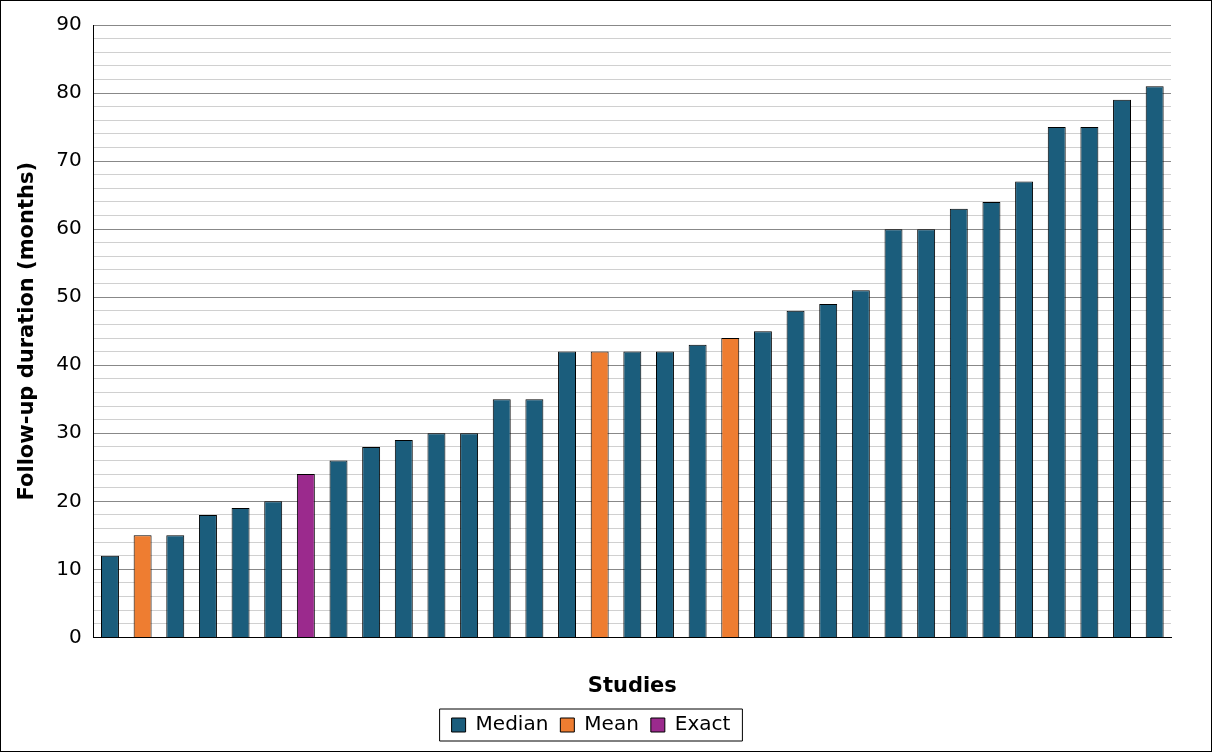 Image resolution: width=1212 pixels, height=752 pixels. Describe the element at coordinates (69, 567) in the screenshot. I see `y-tick-label: 10` at that location.